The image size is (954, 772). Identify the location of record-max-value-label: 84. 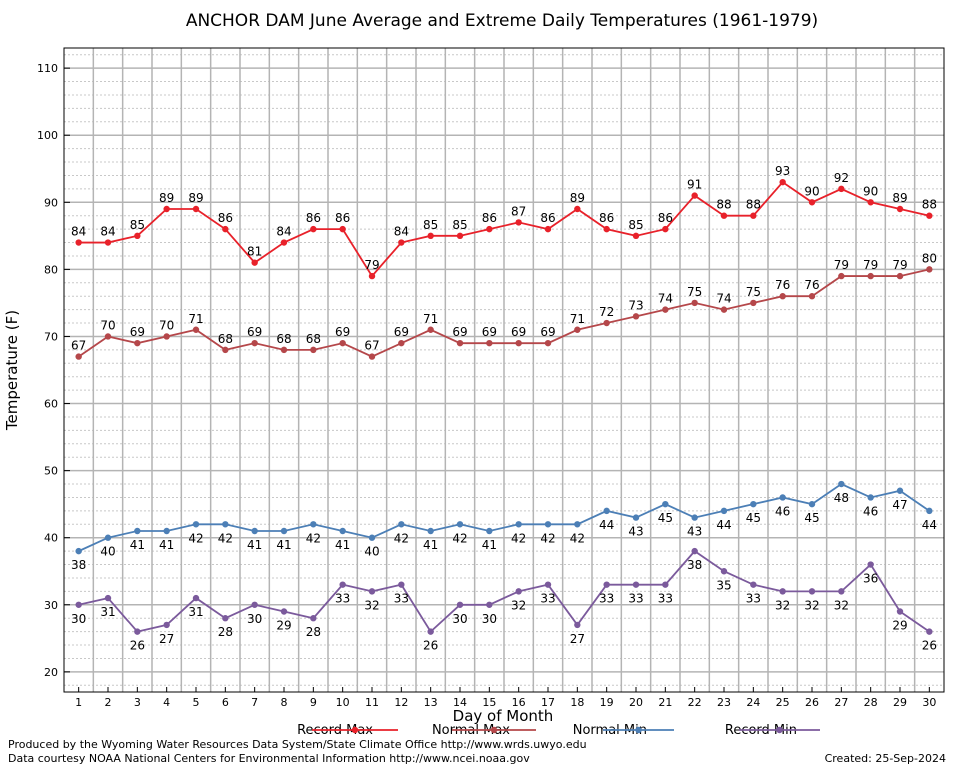
(401, 232).